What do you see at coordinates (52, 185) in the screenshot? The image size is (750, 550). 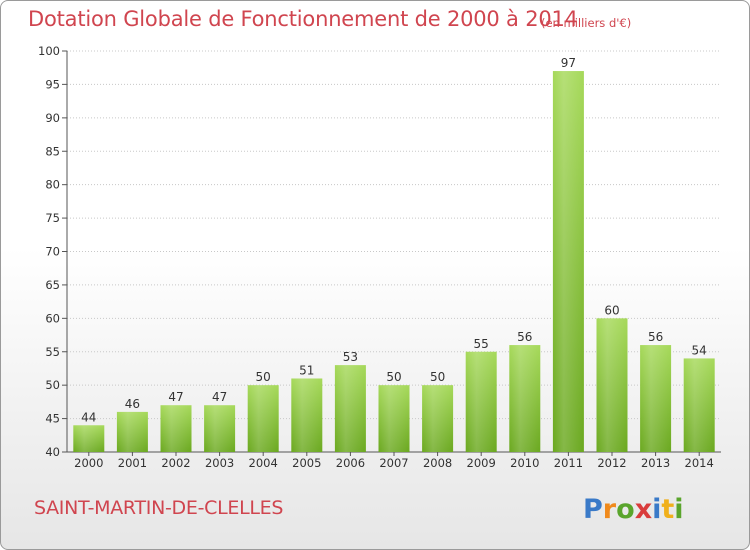 I see `y-tick-label: 80` at bounding box center [52, 185].